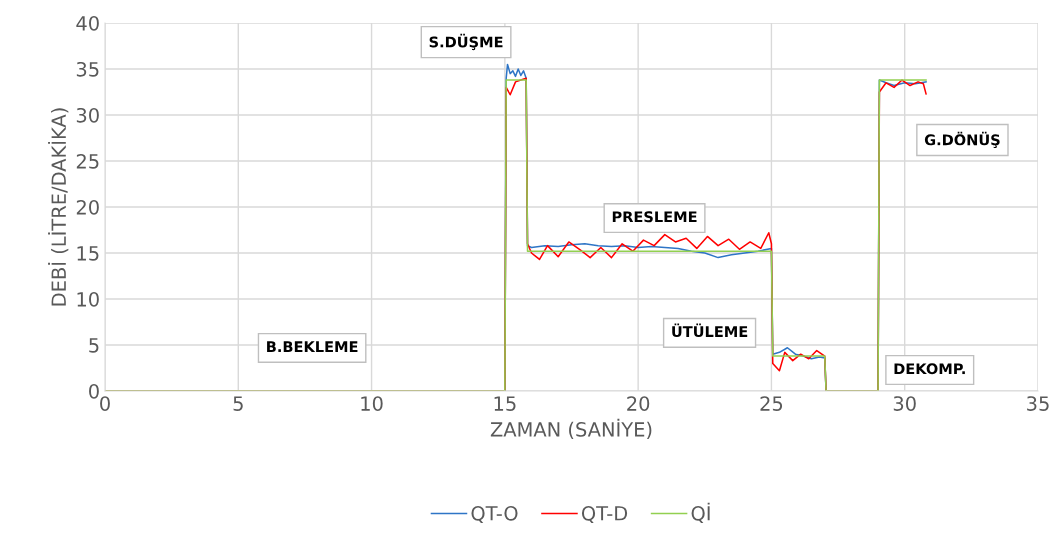  Describe the element at coordinates (87, 23) in the screenshot. I see `y-tick-label: 40` at that location.